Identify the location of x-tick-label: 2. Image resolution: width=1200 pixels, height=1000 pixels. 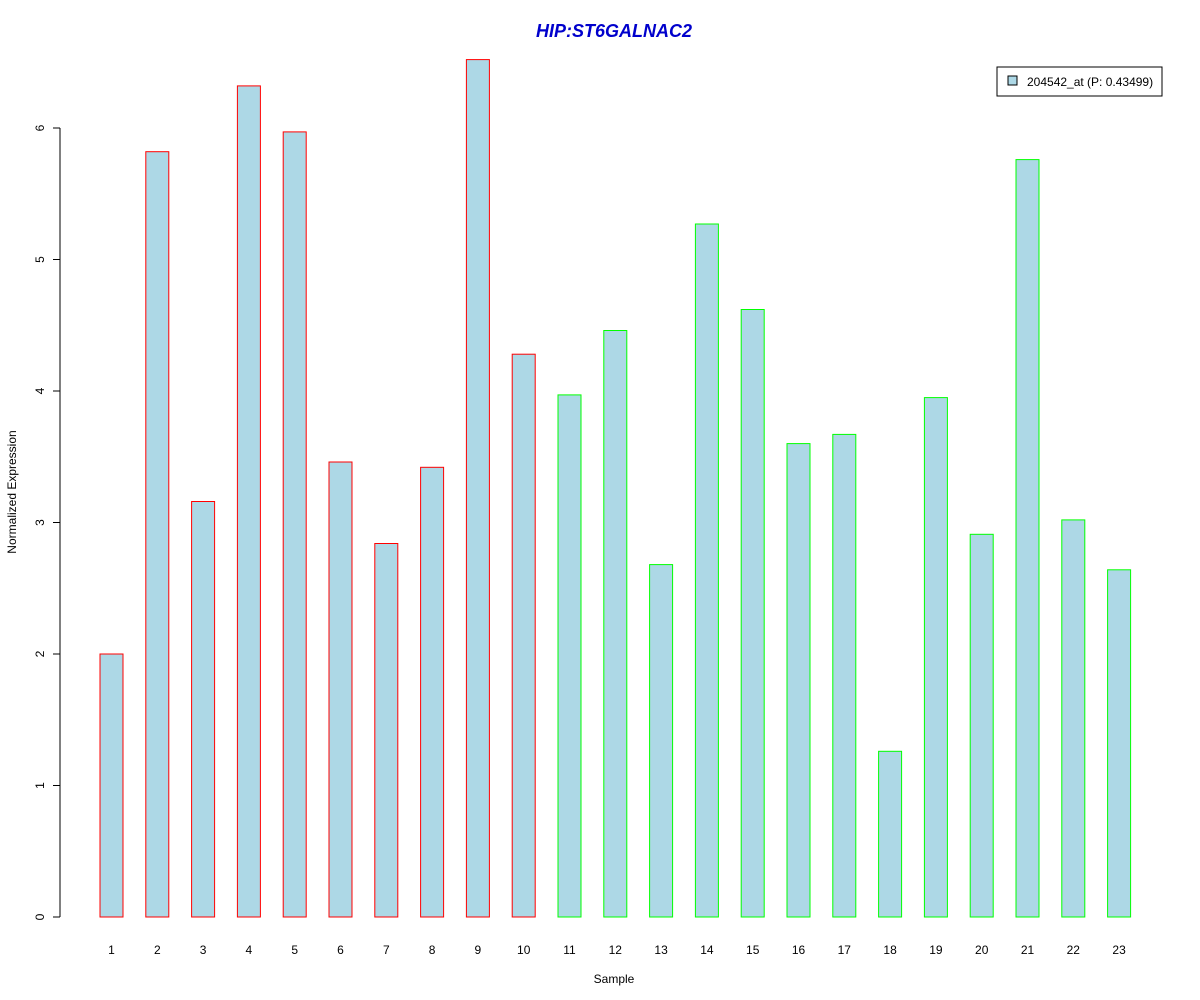
(157, 950).